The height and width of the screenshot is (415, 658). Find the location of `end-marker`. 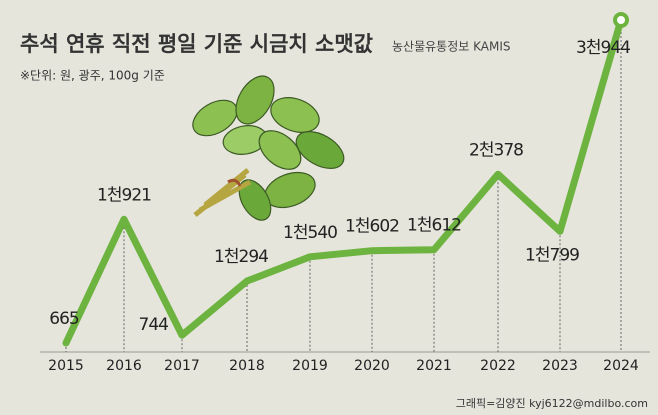

end-marker is located at coordinates (621, 20).